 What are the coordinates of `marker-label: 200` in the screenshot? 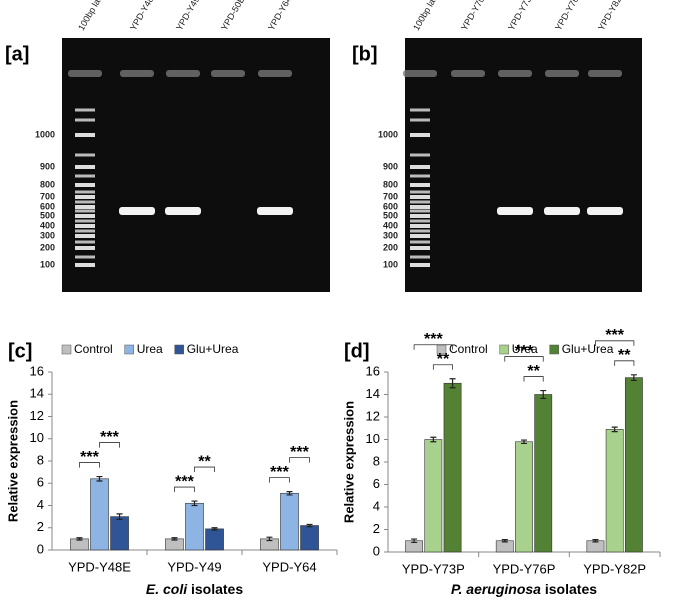 It's located at (47, 247).